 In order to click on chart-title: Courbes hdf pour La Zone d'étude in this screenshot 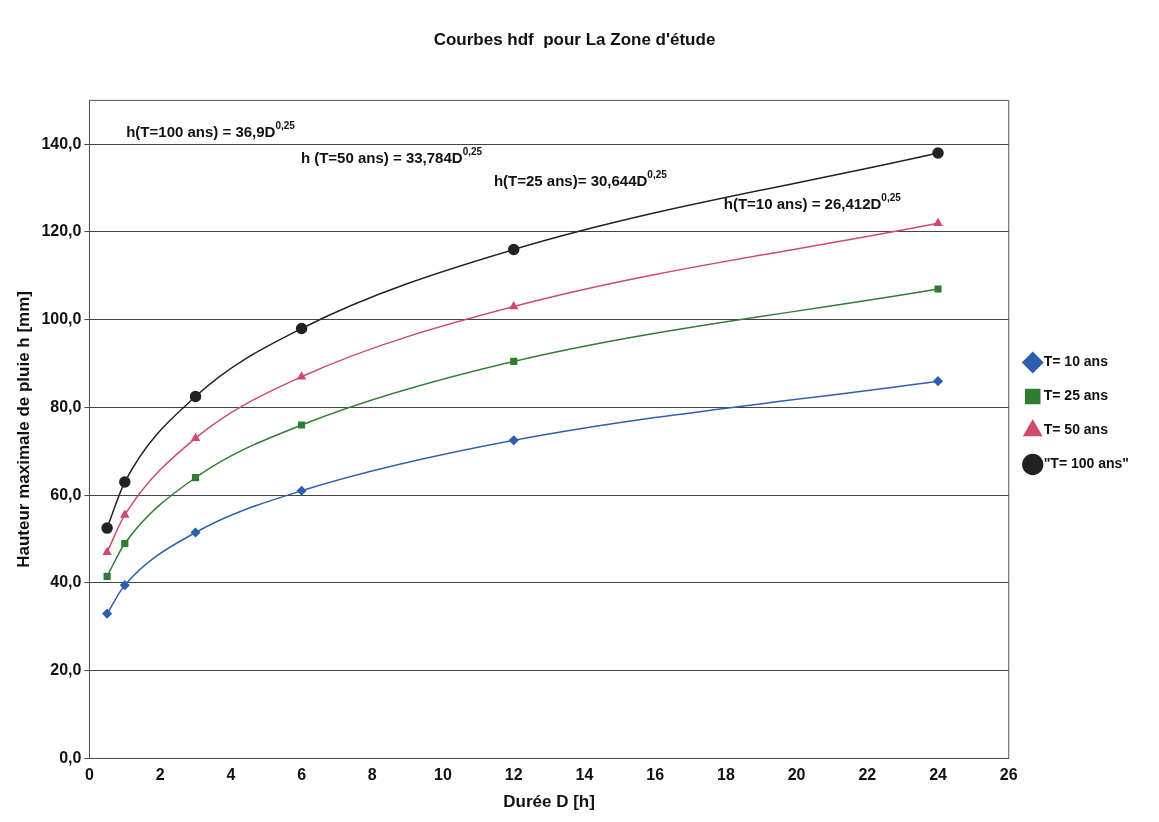, I will do `click(574, 39)`.